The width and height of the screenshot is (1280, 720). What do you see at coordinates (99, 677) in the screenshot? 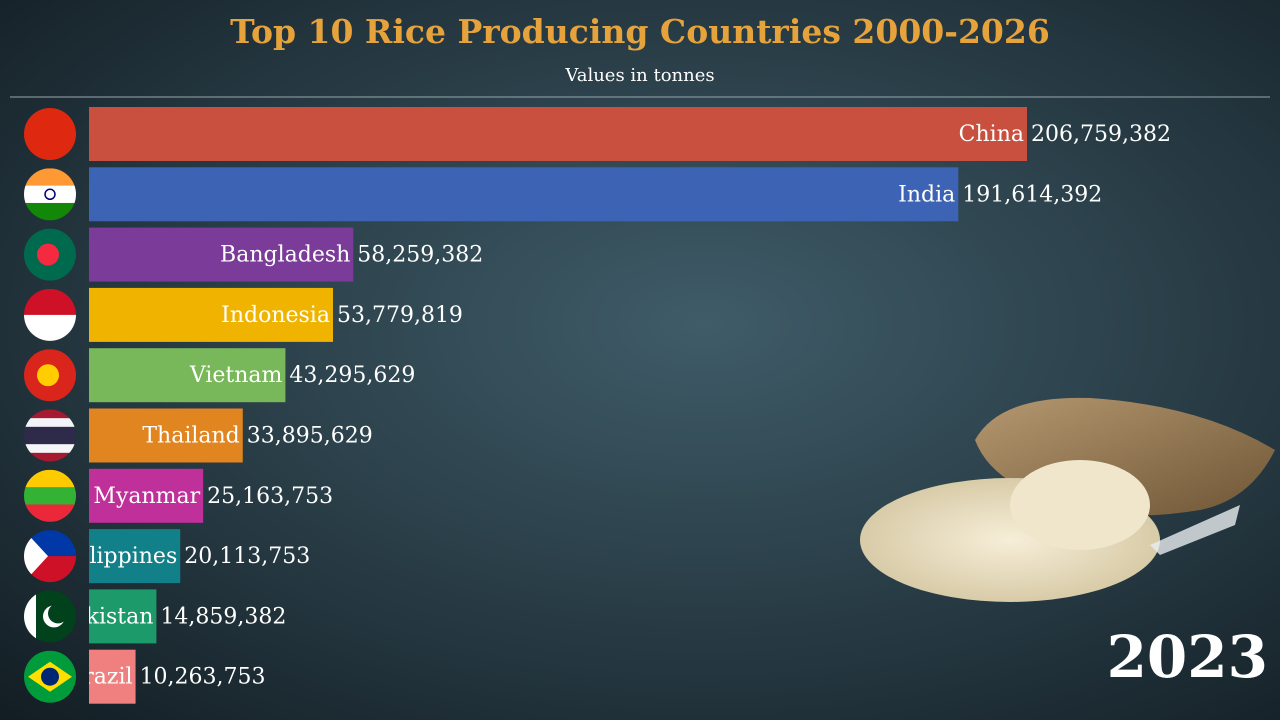
I see `category-label: Brazil` at bounding box center [99, 677].